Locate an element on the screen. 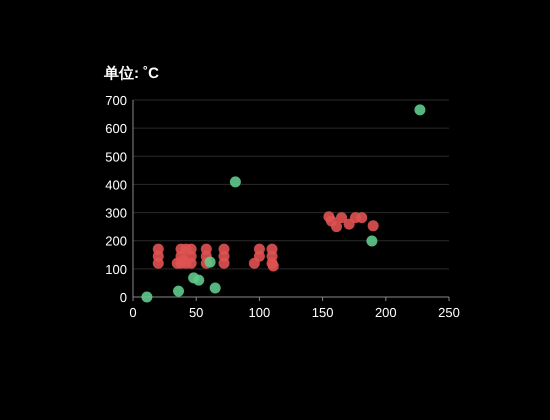 The width and height of the screenshot is (550, 420). y-tick-label: 300 is located at coordinates (116, 213).